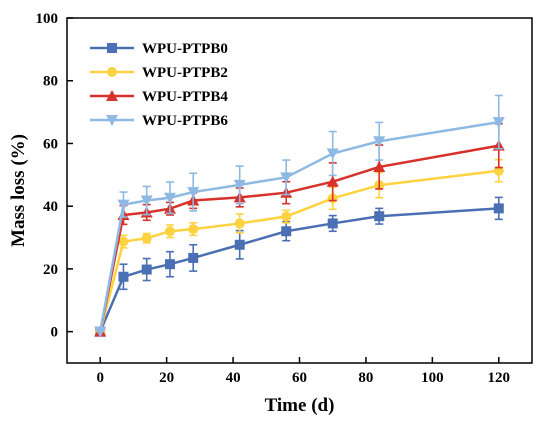 This screenshot has width=550, height=421. I want to click on legend-item: WPU-PTPB4, so click(159, 97).